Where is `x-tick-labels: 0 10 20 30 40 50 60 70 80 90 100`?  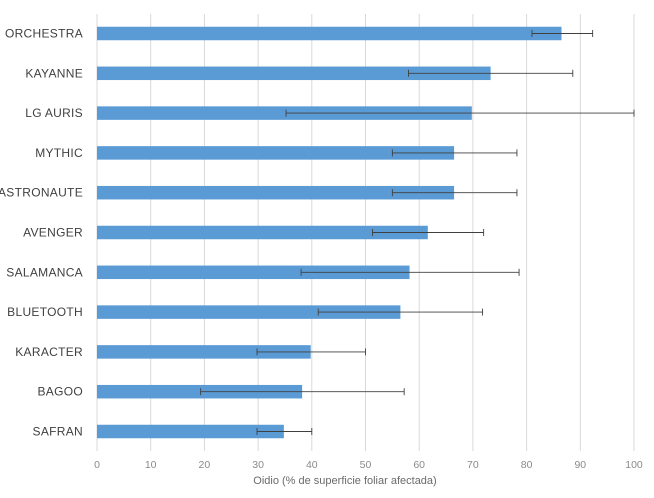 x-tick-labels: 0 10 20 30 40 50 60 70 80 90 100 is located at coordinates (368, 465).